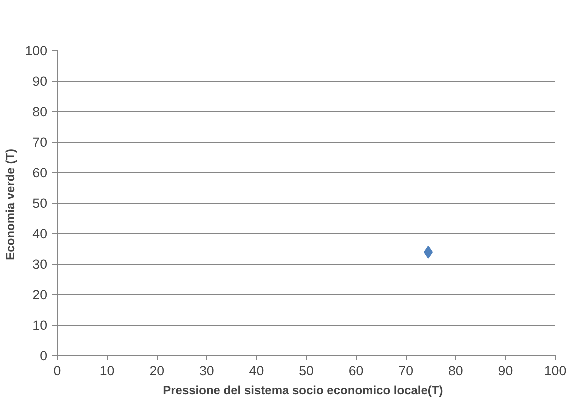  What do you see at coordinates (303, 391) in the screenshot?
I see `x-axis-title: Pressione del sistema socio economico locale(T)` at bounding box center [303, 391].